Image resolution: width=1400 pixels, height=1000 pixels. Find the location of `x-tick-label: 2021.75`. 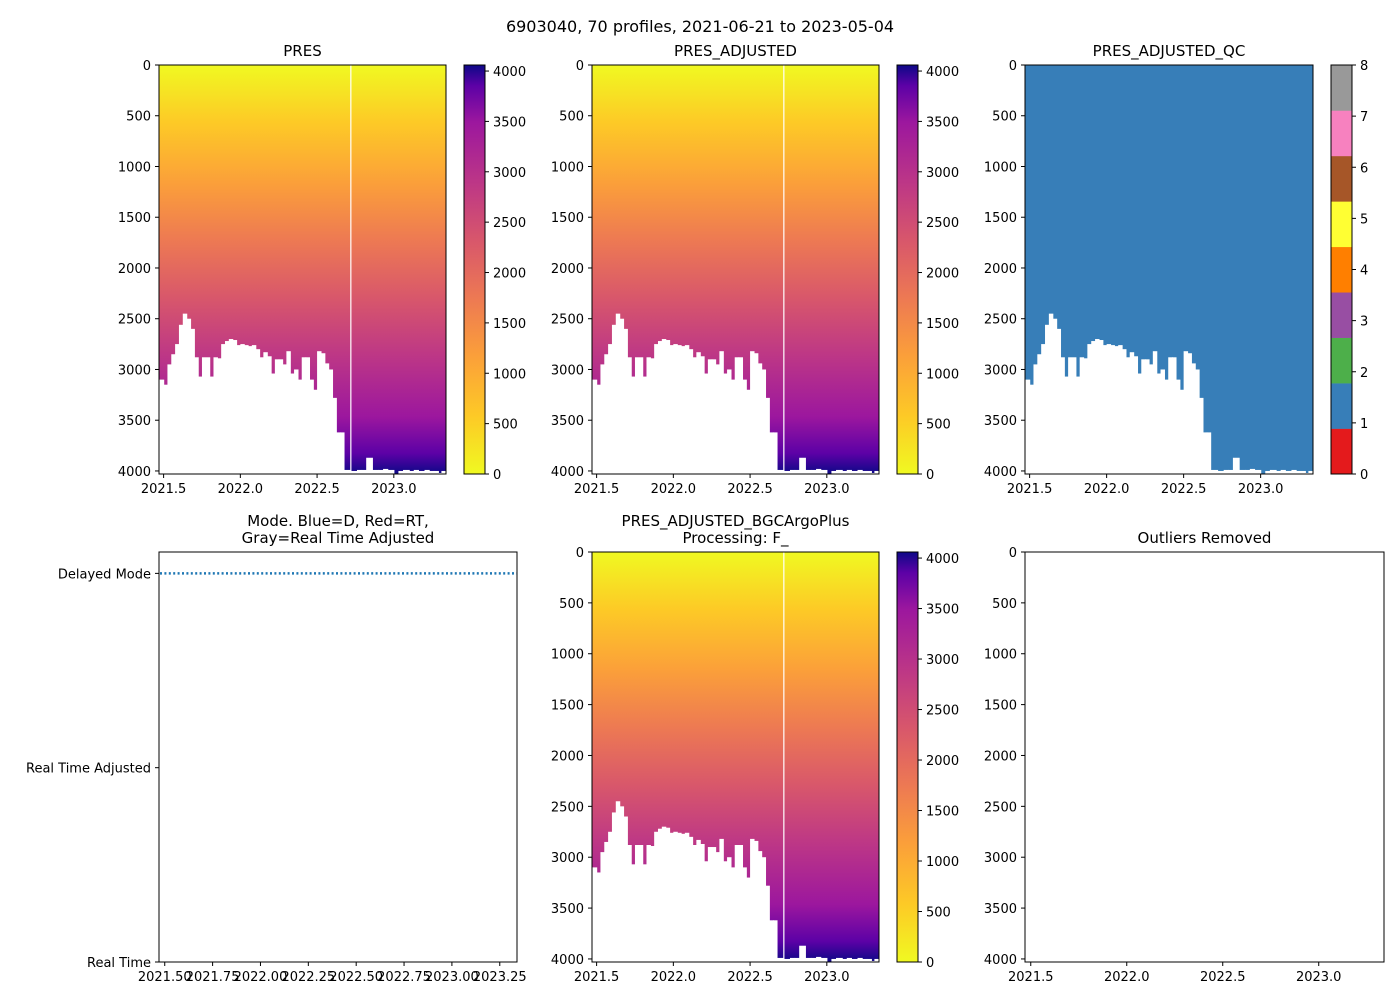

x-tick-label: 2021.75 is located at coordinates (213, 977).